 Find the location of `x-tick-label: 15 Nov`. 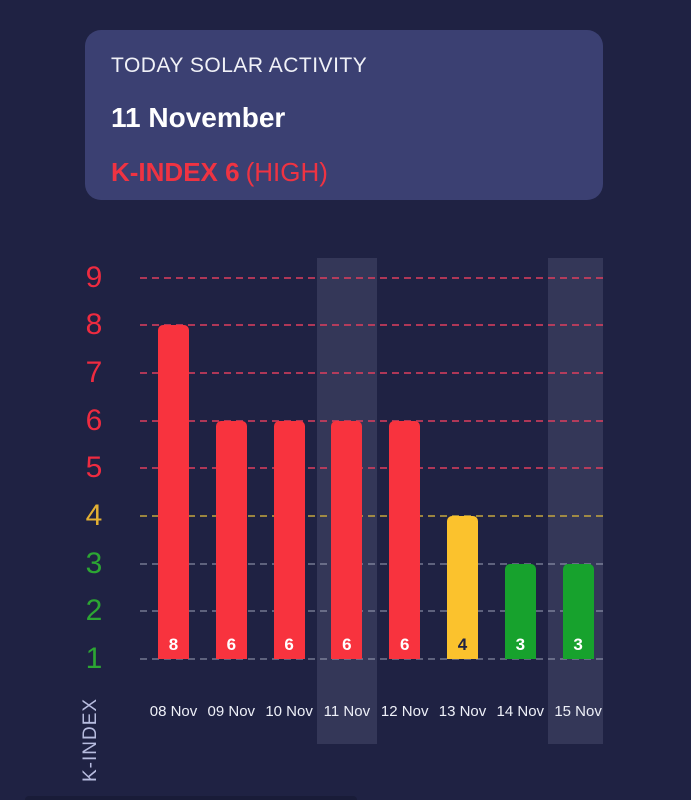

x-tick-label: 15 Nov is located at coordinates (578, 711).